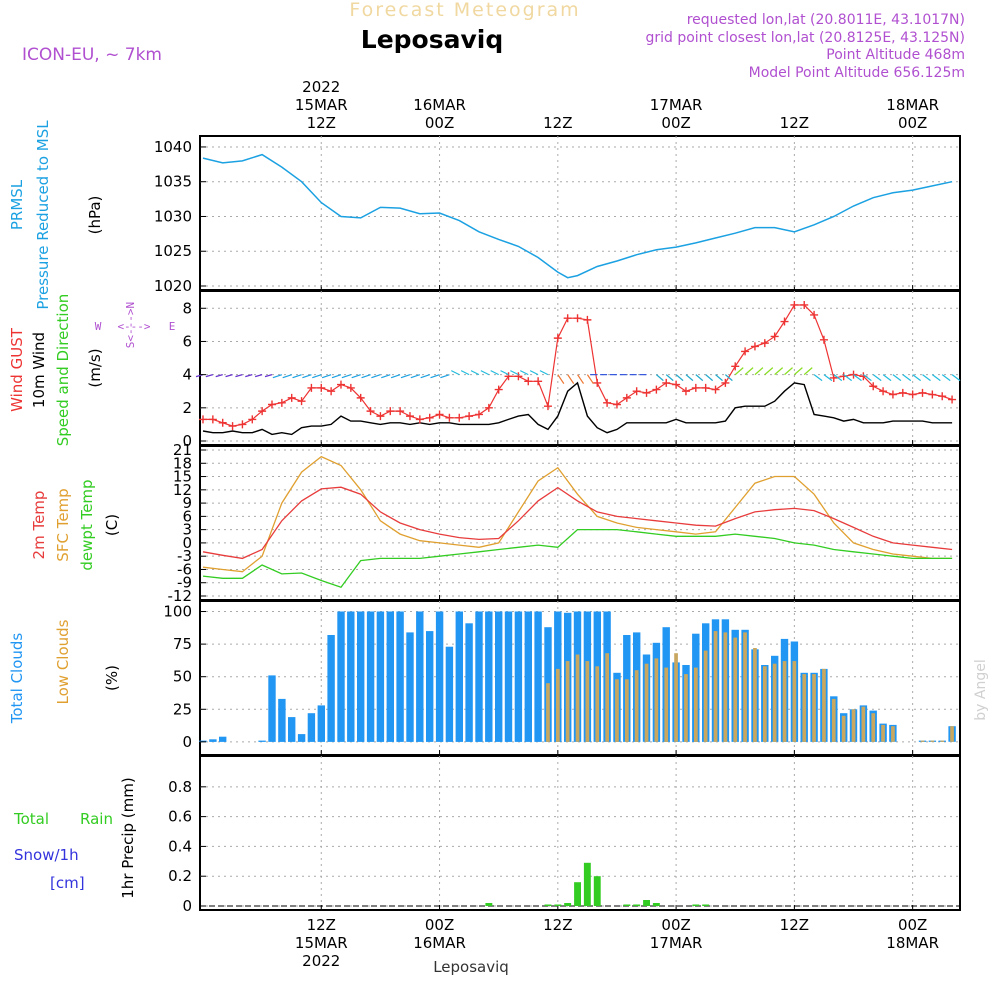  Describe the element at coordinates (180, 817) in the screenshot. I see `y-tick-label: 0.6` at that location.